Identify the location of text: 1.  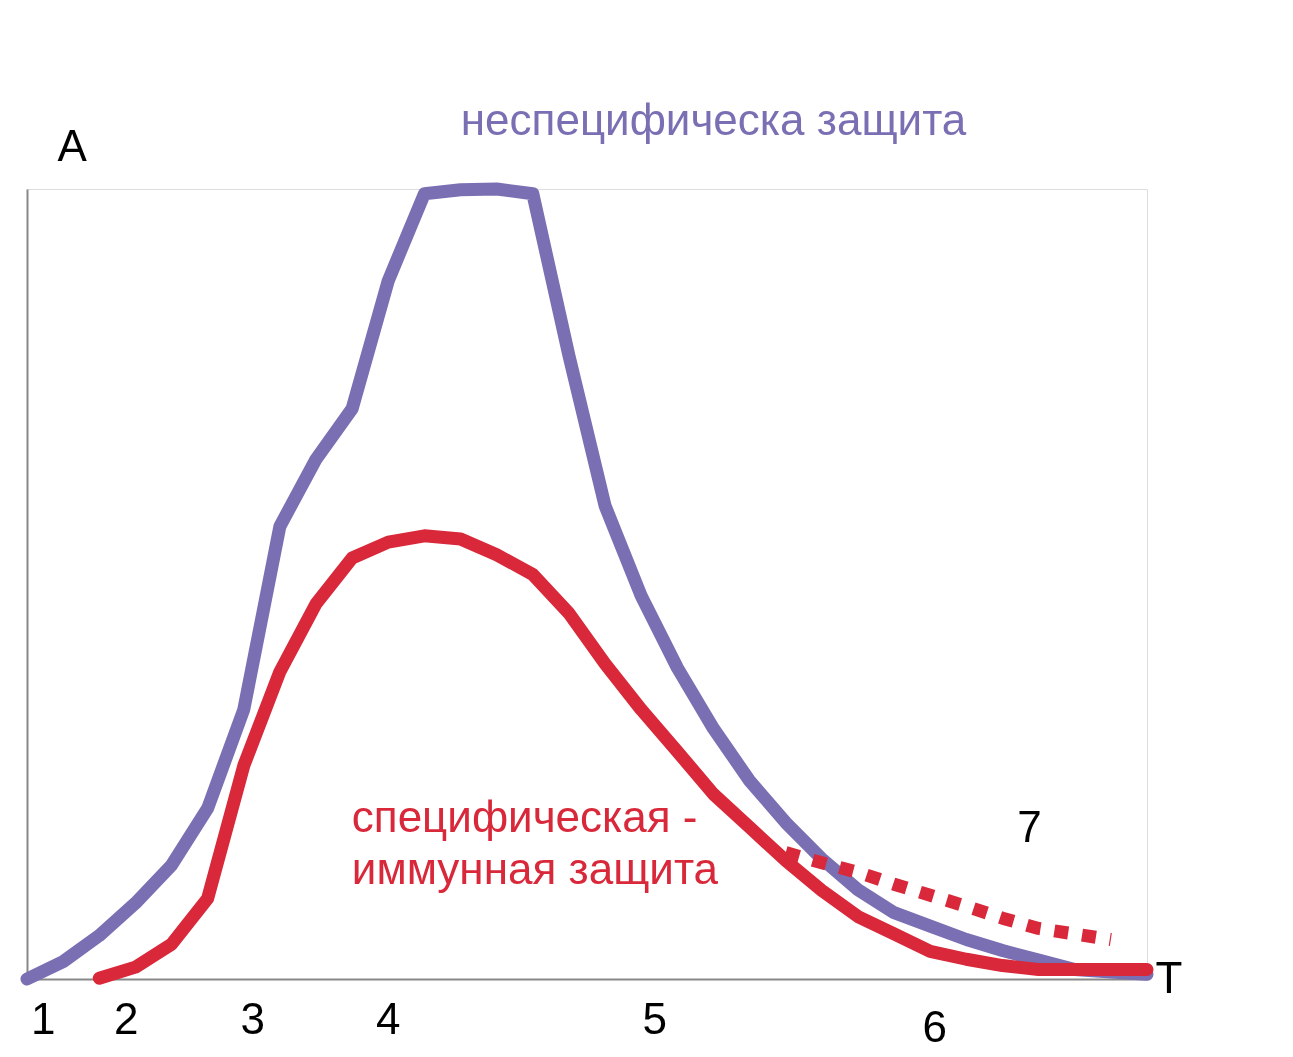
(43, 1018).